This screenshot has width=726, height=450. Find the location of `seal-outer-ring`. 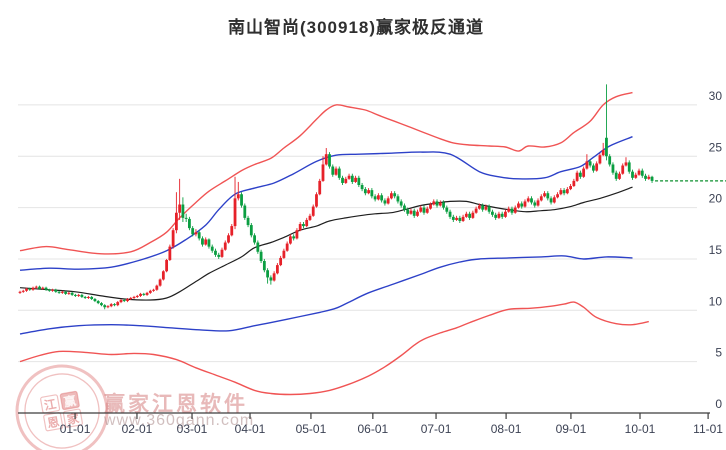

seal-outer-ring is located at coordinates (62, 407).